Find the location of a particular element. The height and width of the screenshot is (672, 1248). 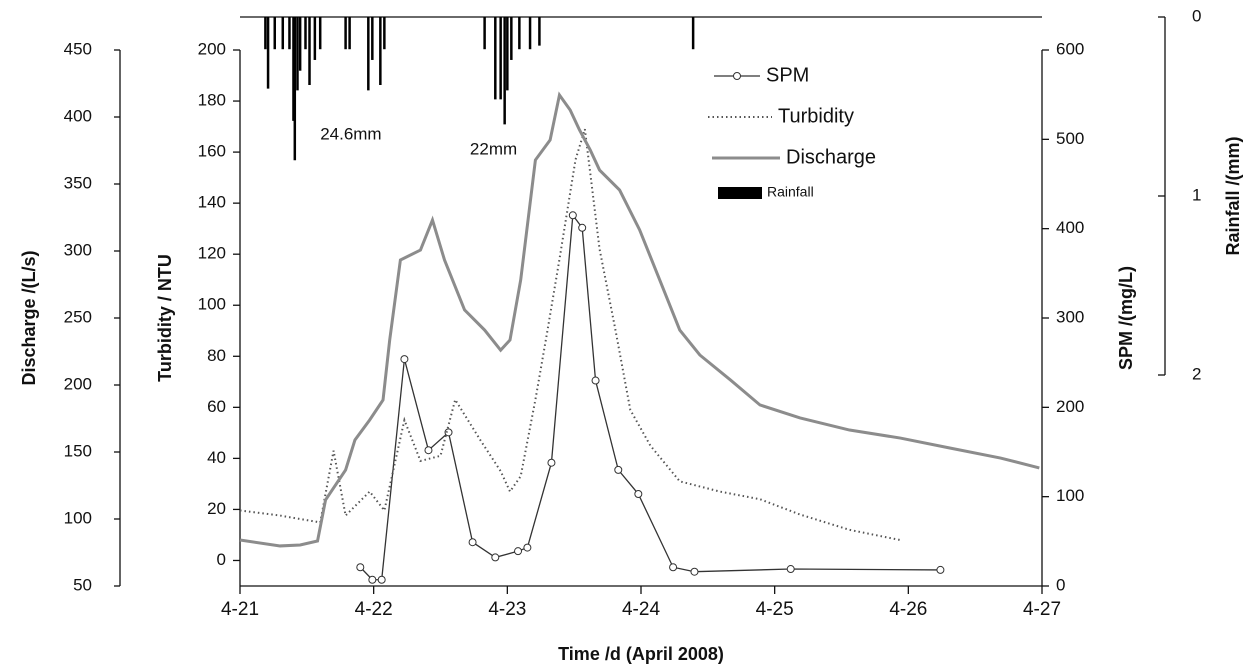

x-tick-label: 4-26 is located at coordinates (908, 609).